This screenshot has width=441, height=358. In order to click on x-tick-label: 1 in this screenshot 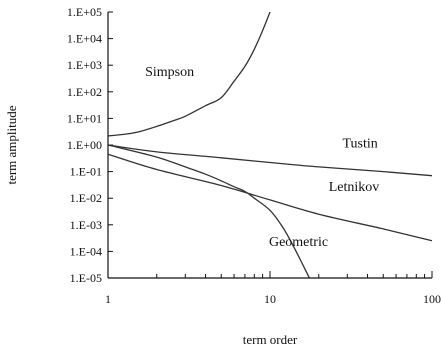, I will do `click(108, 299)`.